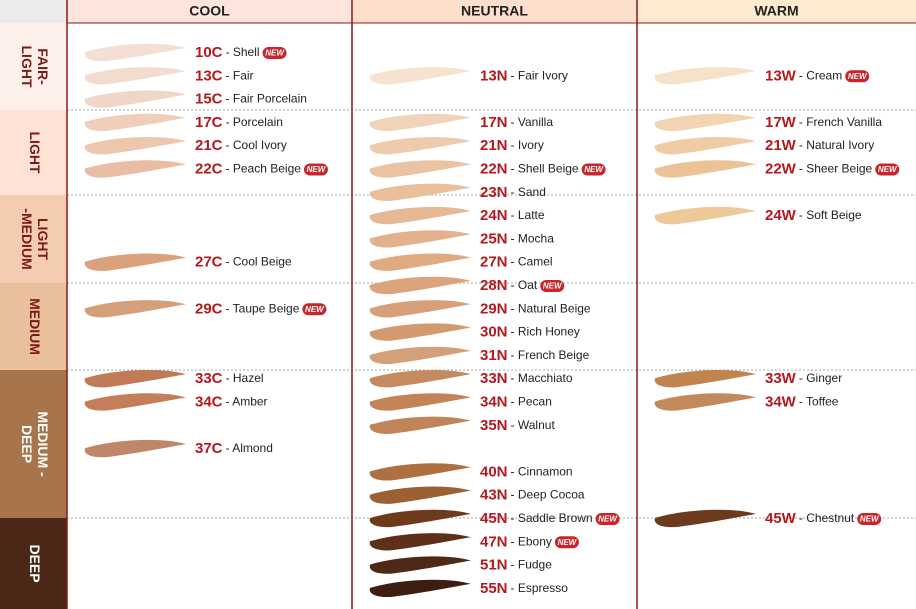 This screenshot has height=609, width=916. What do you see at coordinates (494, 495) in the screenshot?
I see `shade-code: 43N` at bounding box center [494, 495].